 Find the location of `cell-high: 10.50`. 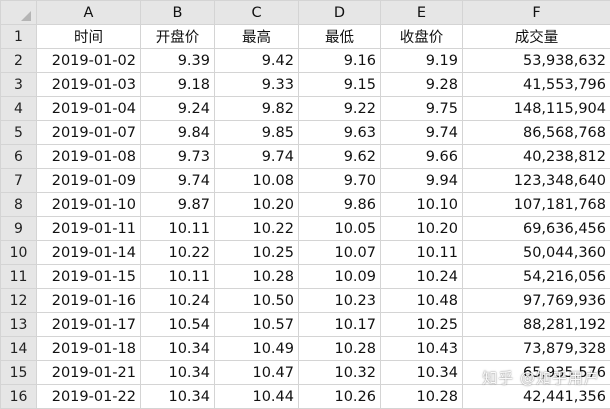

cell-high: 10.50 is located at coordinates (257, 301).